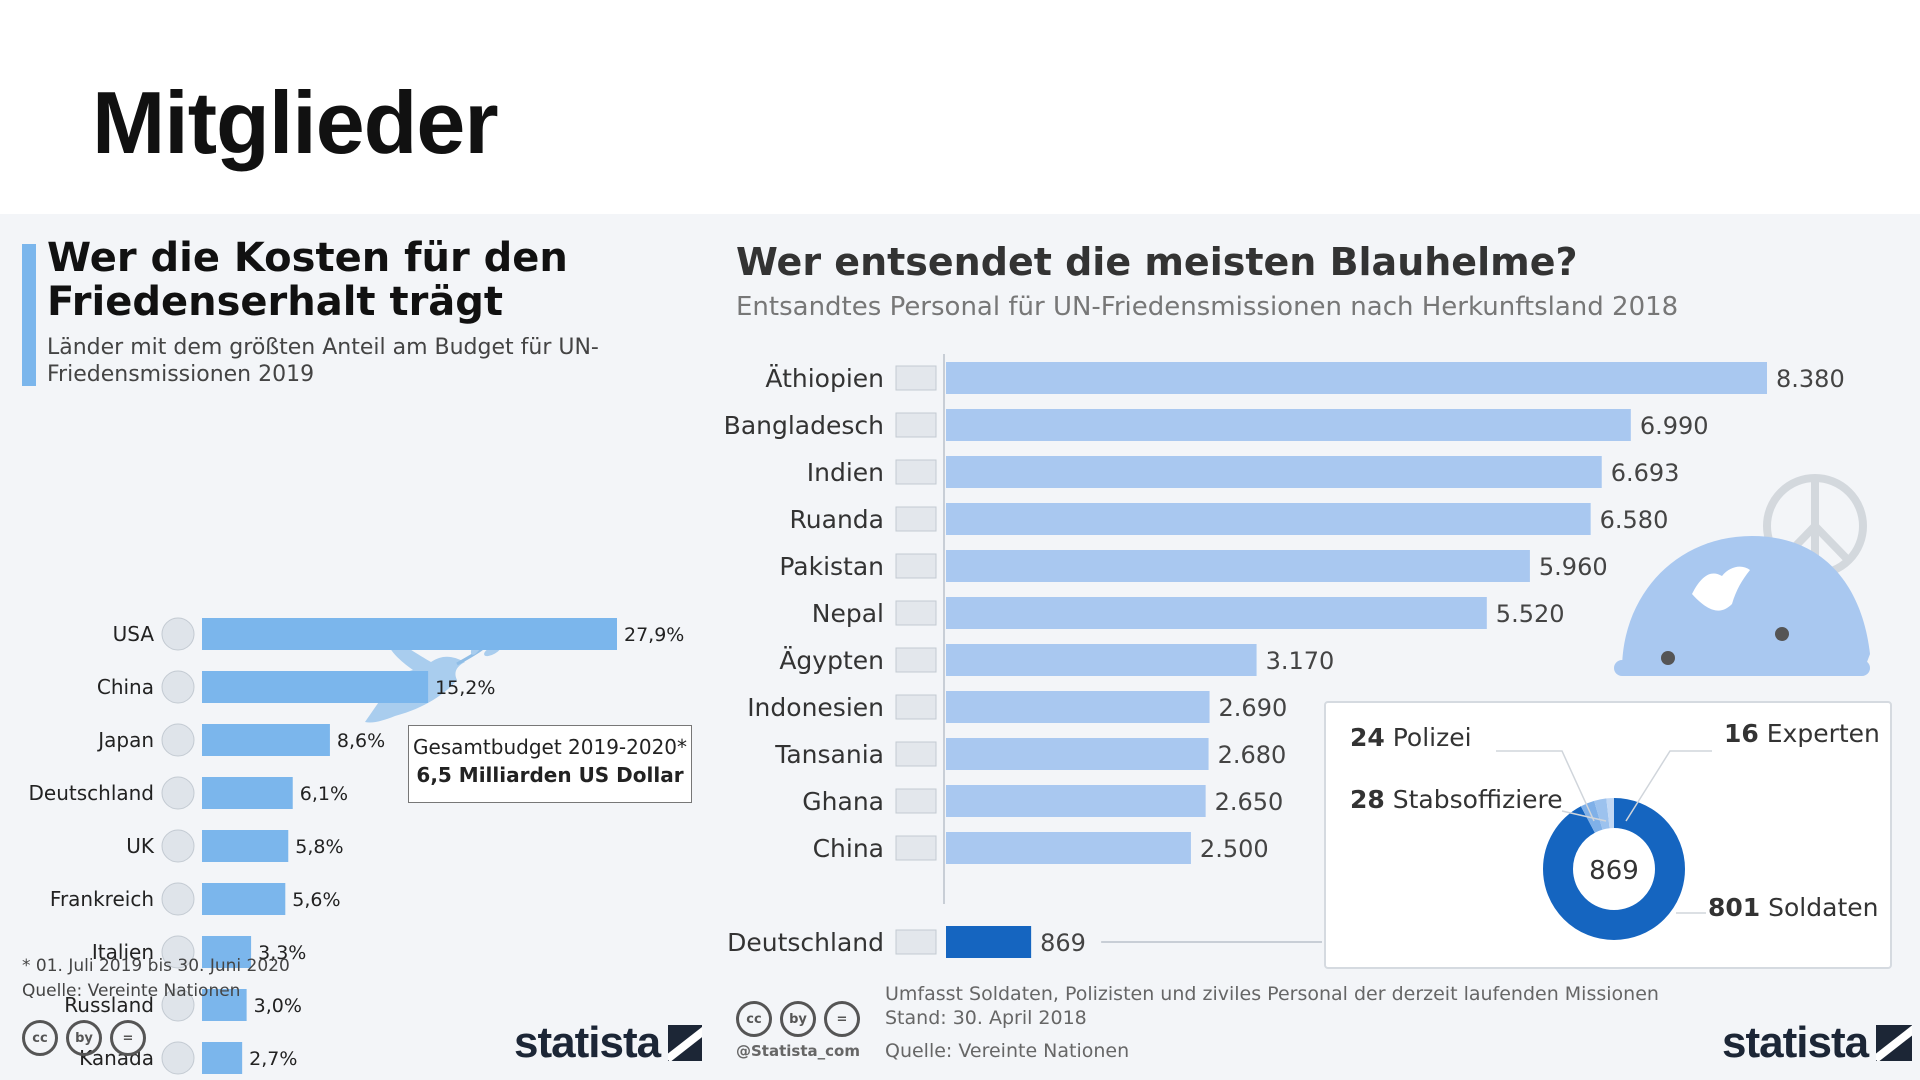  I want to click on value-label-russland: 3,0%, so click(278, 1006).